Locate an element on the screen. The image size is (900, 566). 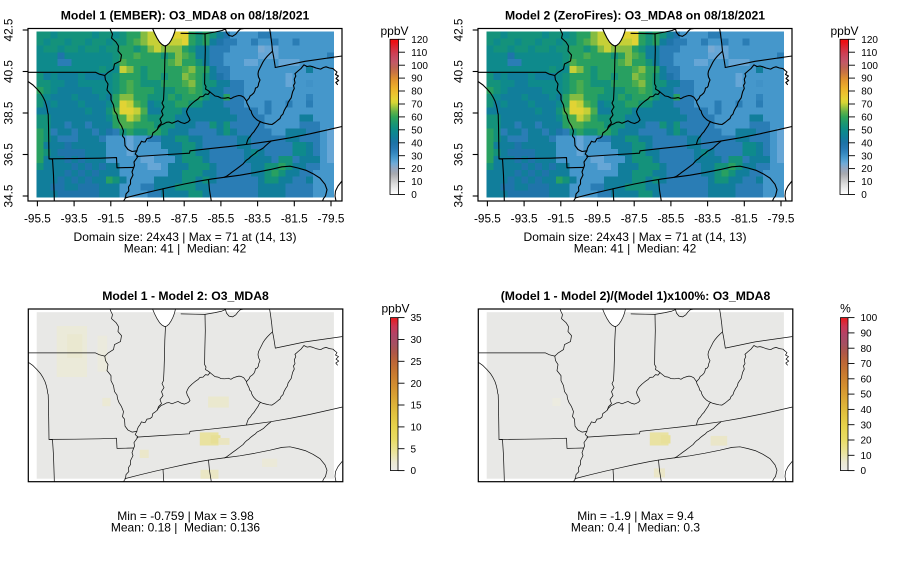
svg-text: 25 is located at coordinates (417, 362).